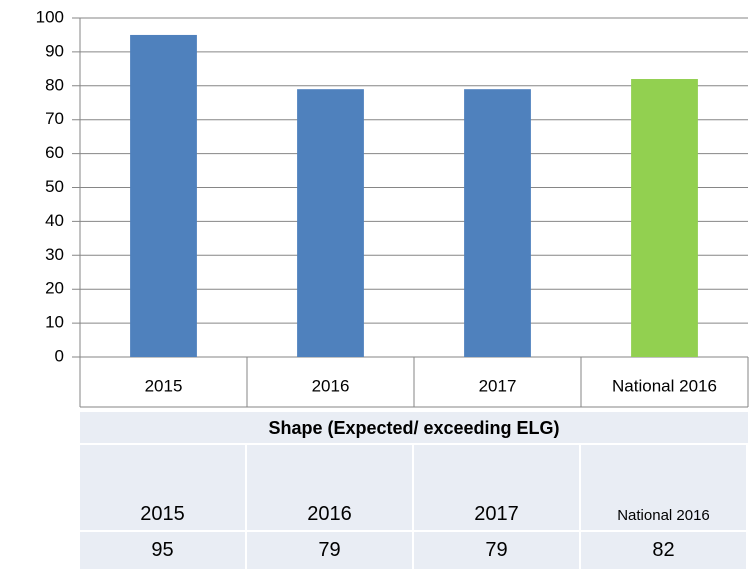 This screenshot has height=569, width=755. I want to click on table-value: 82, so click(664, 550).